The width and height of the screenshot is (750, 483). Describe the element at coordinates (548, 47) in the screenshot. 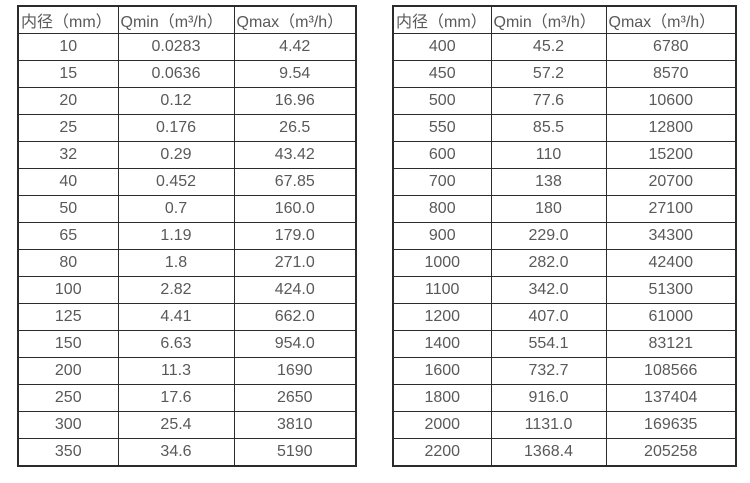

I see `cell: 45.2` at that location.